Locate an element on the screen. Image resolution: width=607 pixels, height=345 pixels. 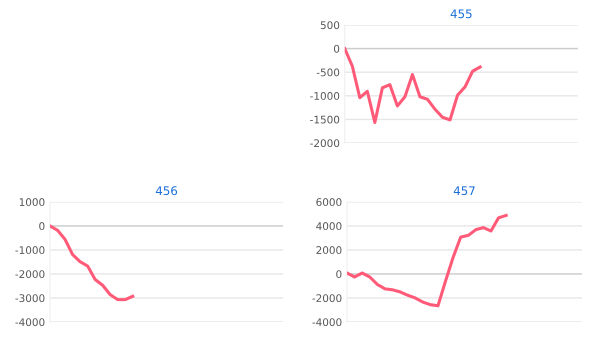
y-tick-label: 1000 is located at coordinates (32, 202).